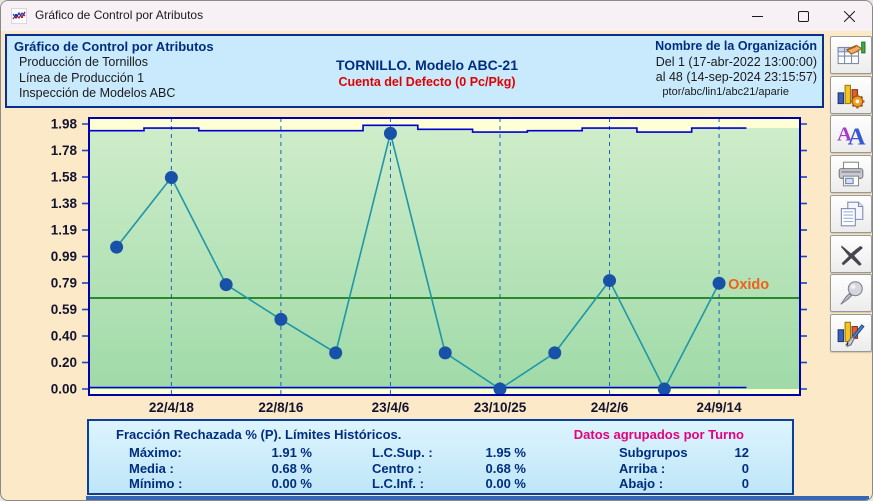  I want to click on minimize-icon, so click(757, 16).